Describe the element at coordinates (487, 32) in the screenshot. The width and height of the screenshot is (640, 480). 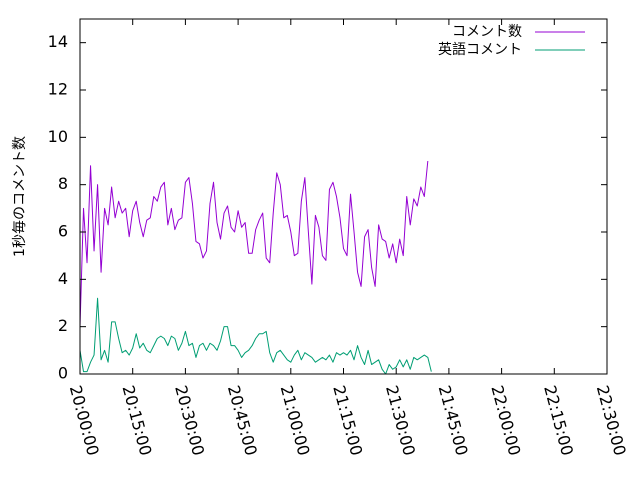
I see `legend-label: コメント数` at that location.